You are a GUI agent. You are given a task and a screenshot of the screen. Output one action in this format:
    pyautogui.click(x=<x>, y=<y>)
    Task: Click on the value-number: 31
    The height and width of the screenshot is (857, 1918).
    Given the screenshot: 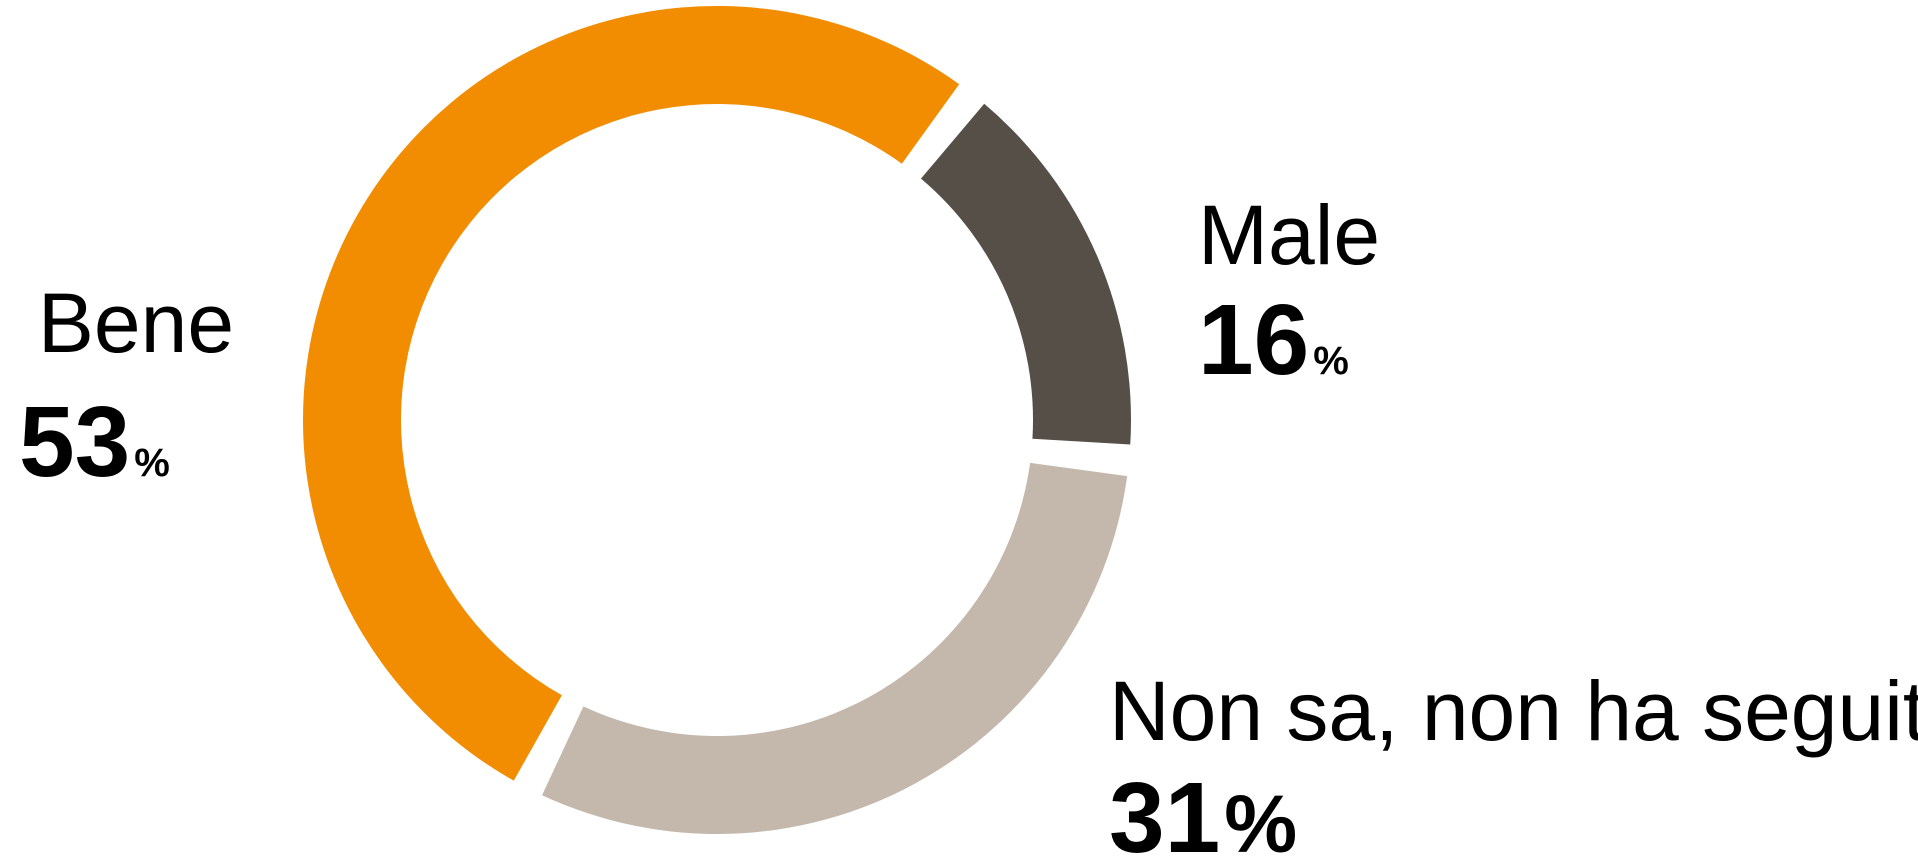 What is the action you would take?
    pyautogui.click(x=1164, y=809)
    